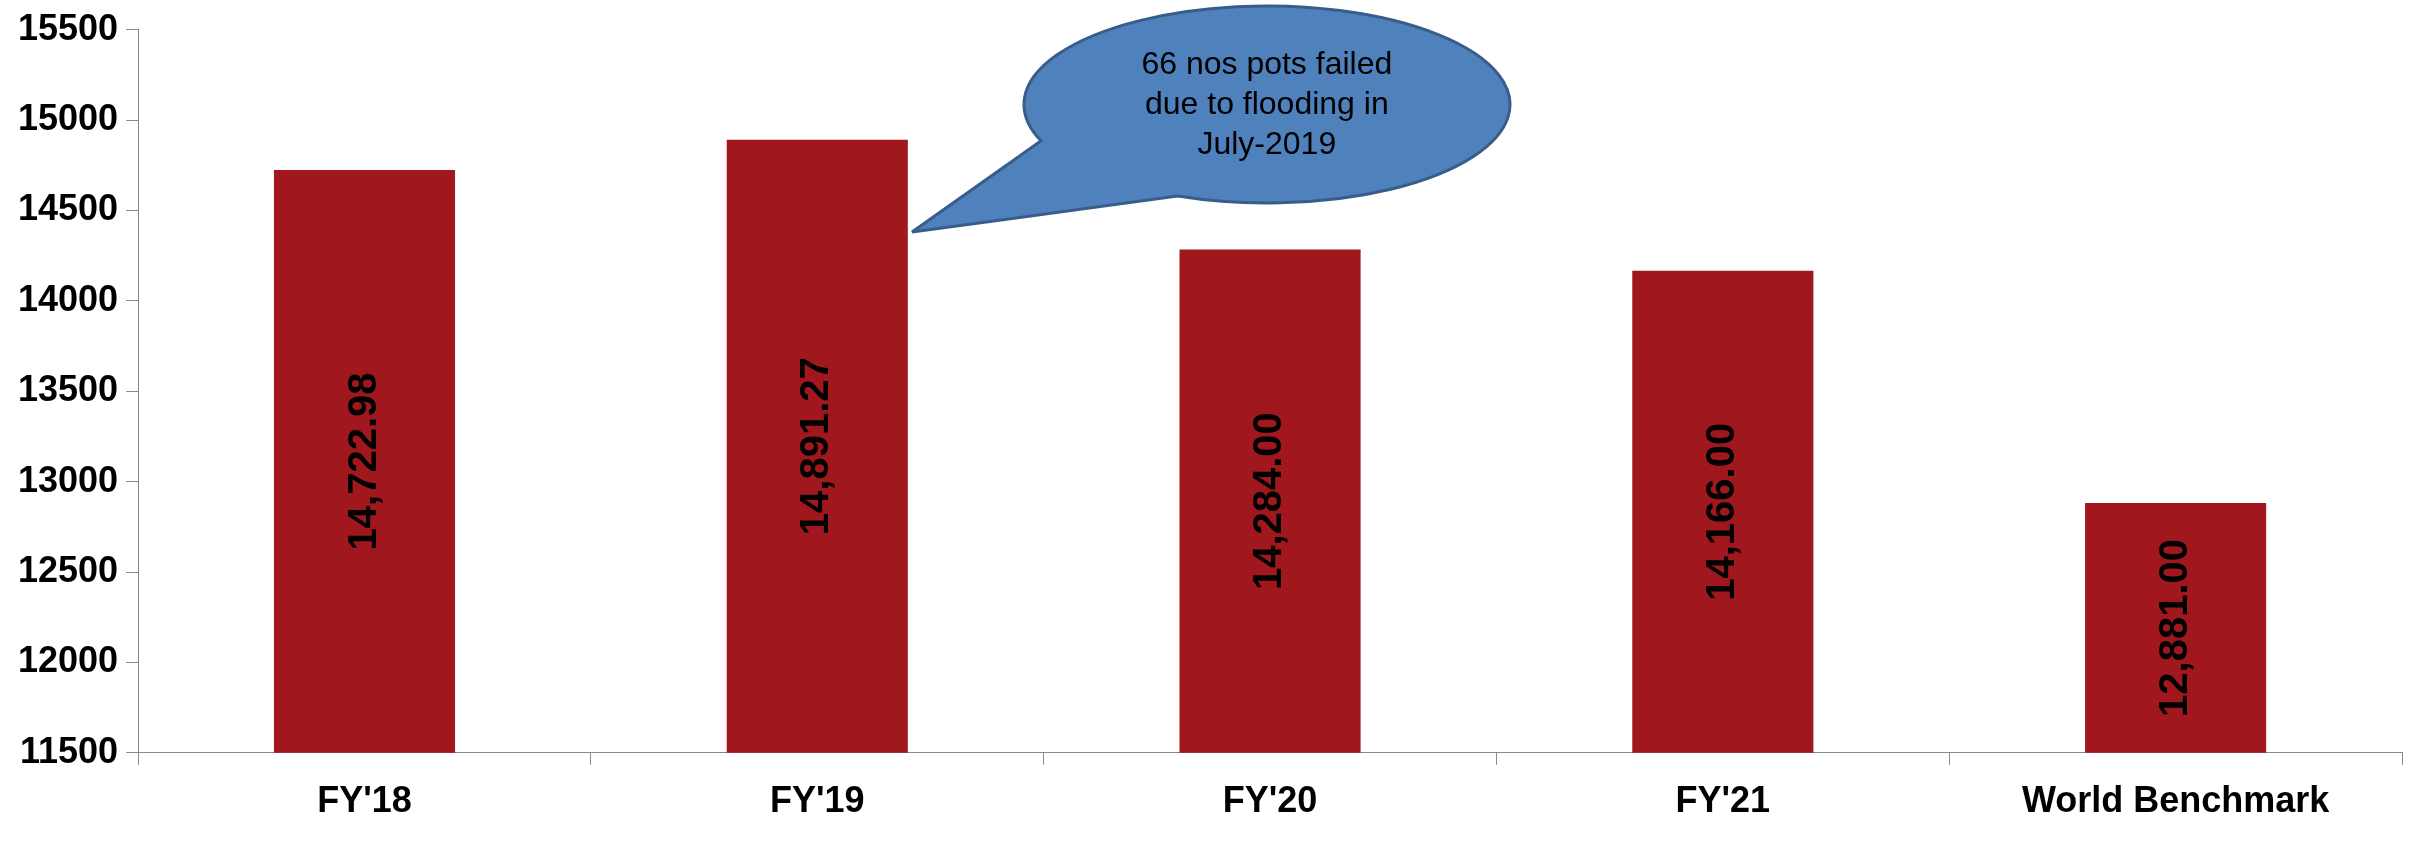 Image resolution: width=2420 pixels, height=850 pixels. What do you see at coordinates (364, 800) in the screenshot?
I see `x-tick-label: FY'18` at bounding box center [364, 800].